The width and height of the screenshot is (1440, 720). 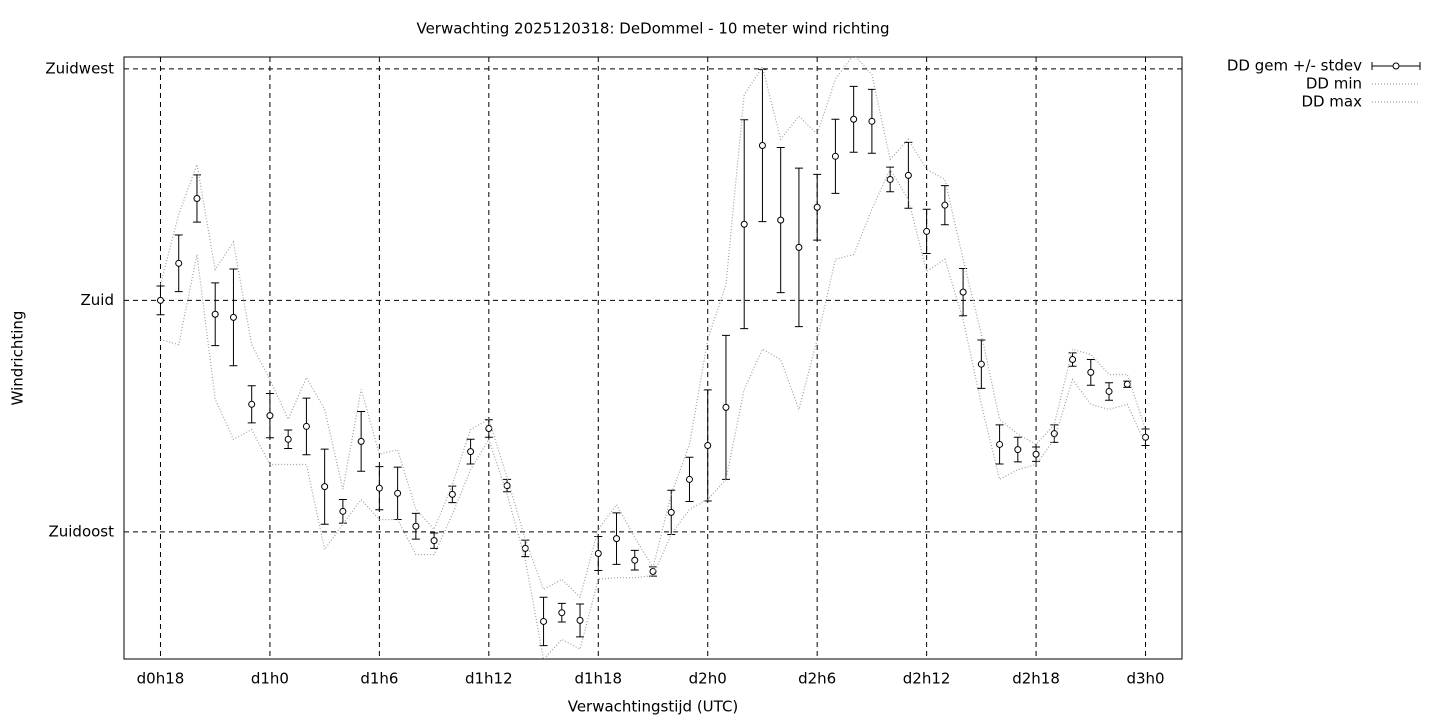 What do you see at coordinates (598, 679) in the screenshot?
I see `x-tick-label: d1h18` at bounding box center [598, 679].